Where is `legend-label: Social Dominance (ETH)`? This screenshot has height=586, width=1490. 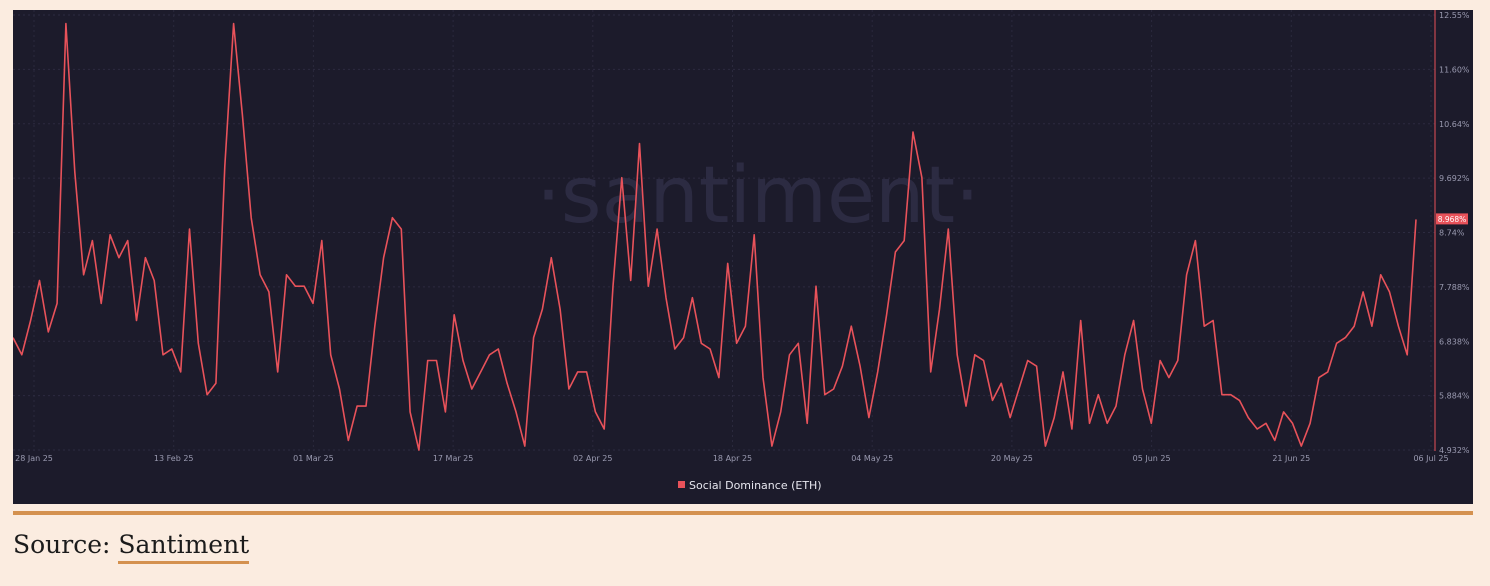 legend-label: Social Dominance (ETH) is located at coordinates (755, 485).